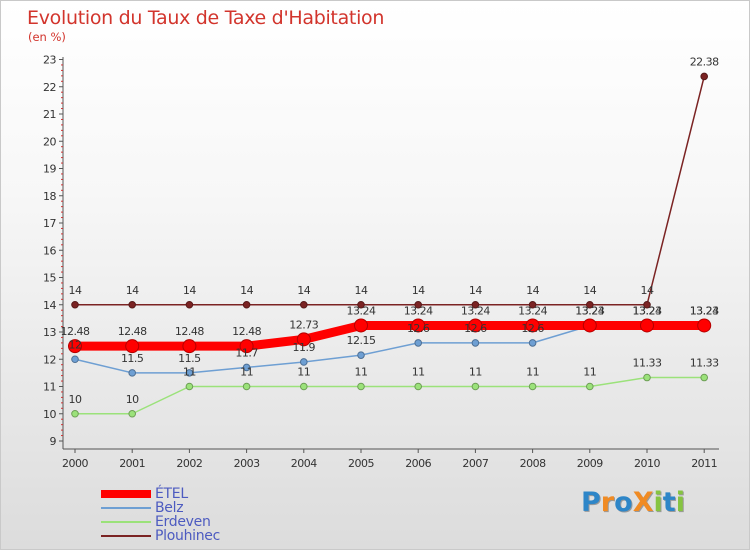  Describe the element at coordinates (647, 463) in the screenshot. I see `x-tick-label: 2010` at that location.